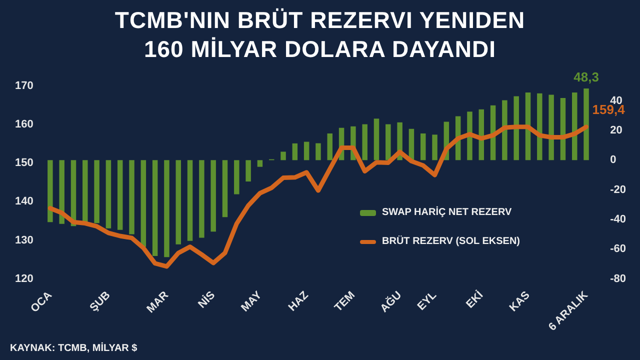  Describe the element at coordinates (24, 124) in the screenshot. I see `y-tick-label: 160` at that location.